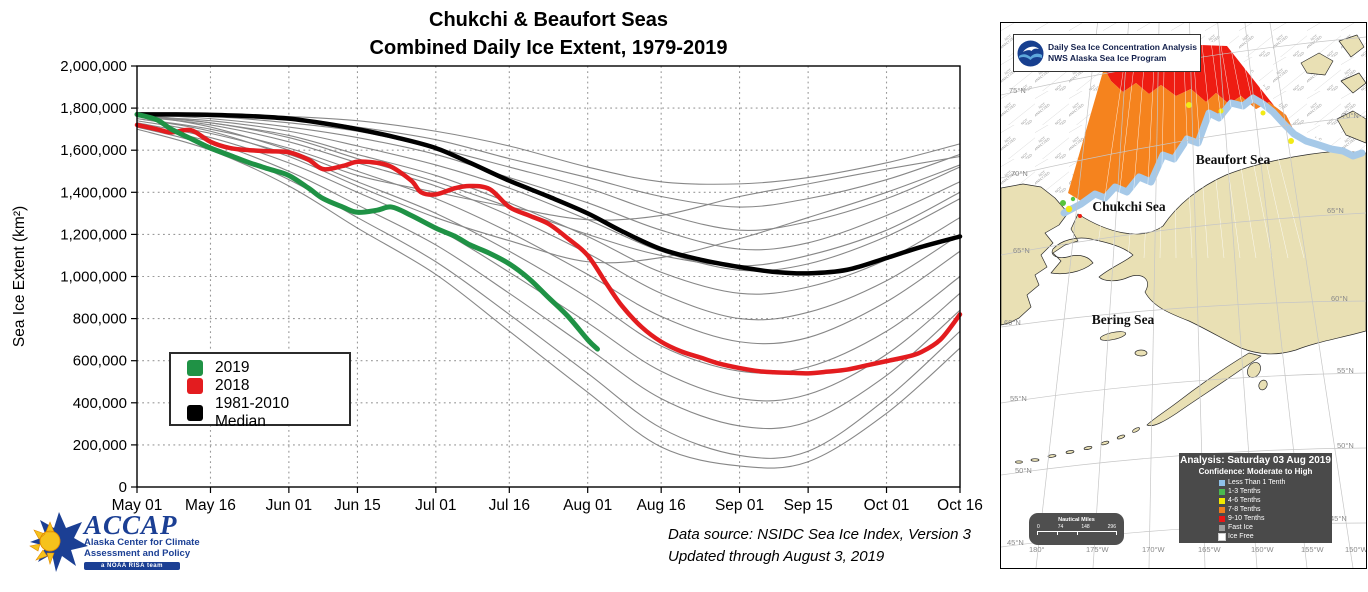 The height and width of the screenshot is (592, 1368). Describe the element at coordinates (1085, 527) in the screenshot. I see `scalebar-tick: 148` at that location.